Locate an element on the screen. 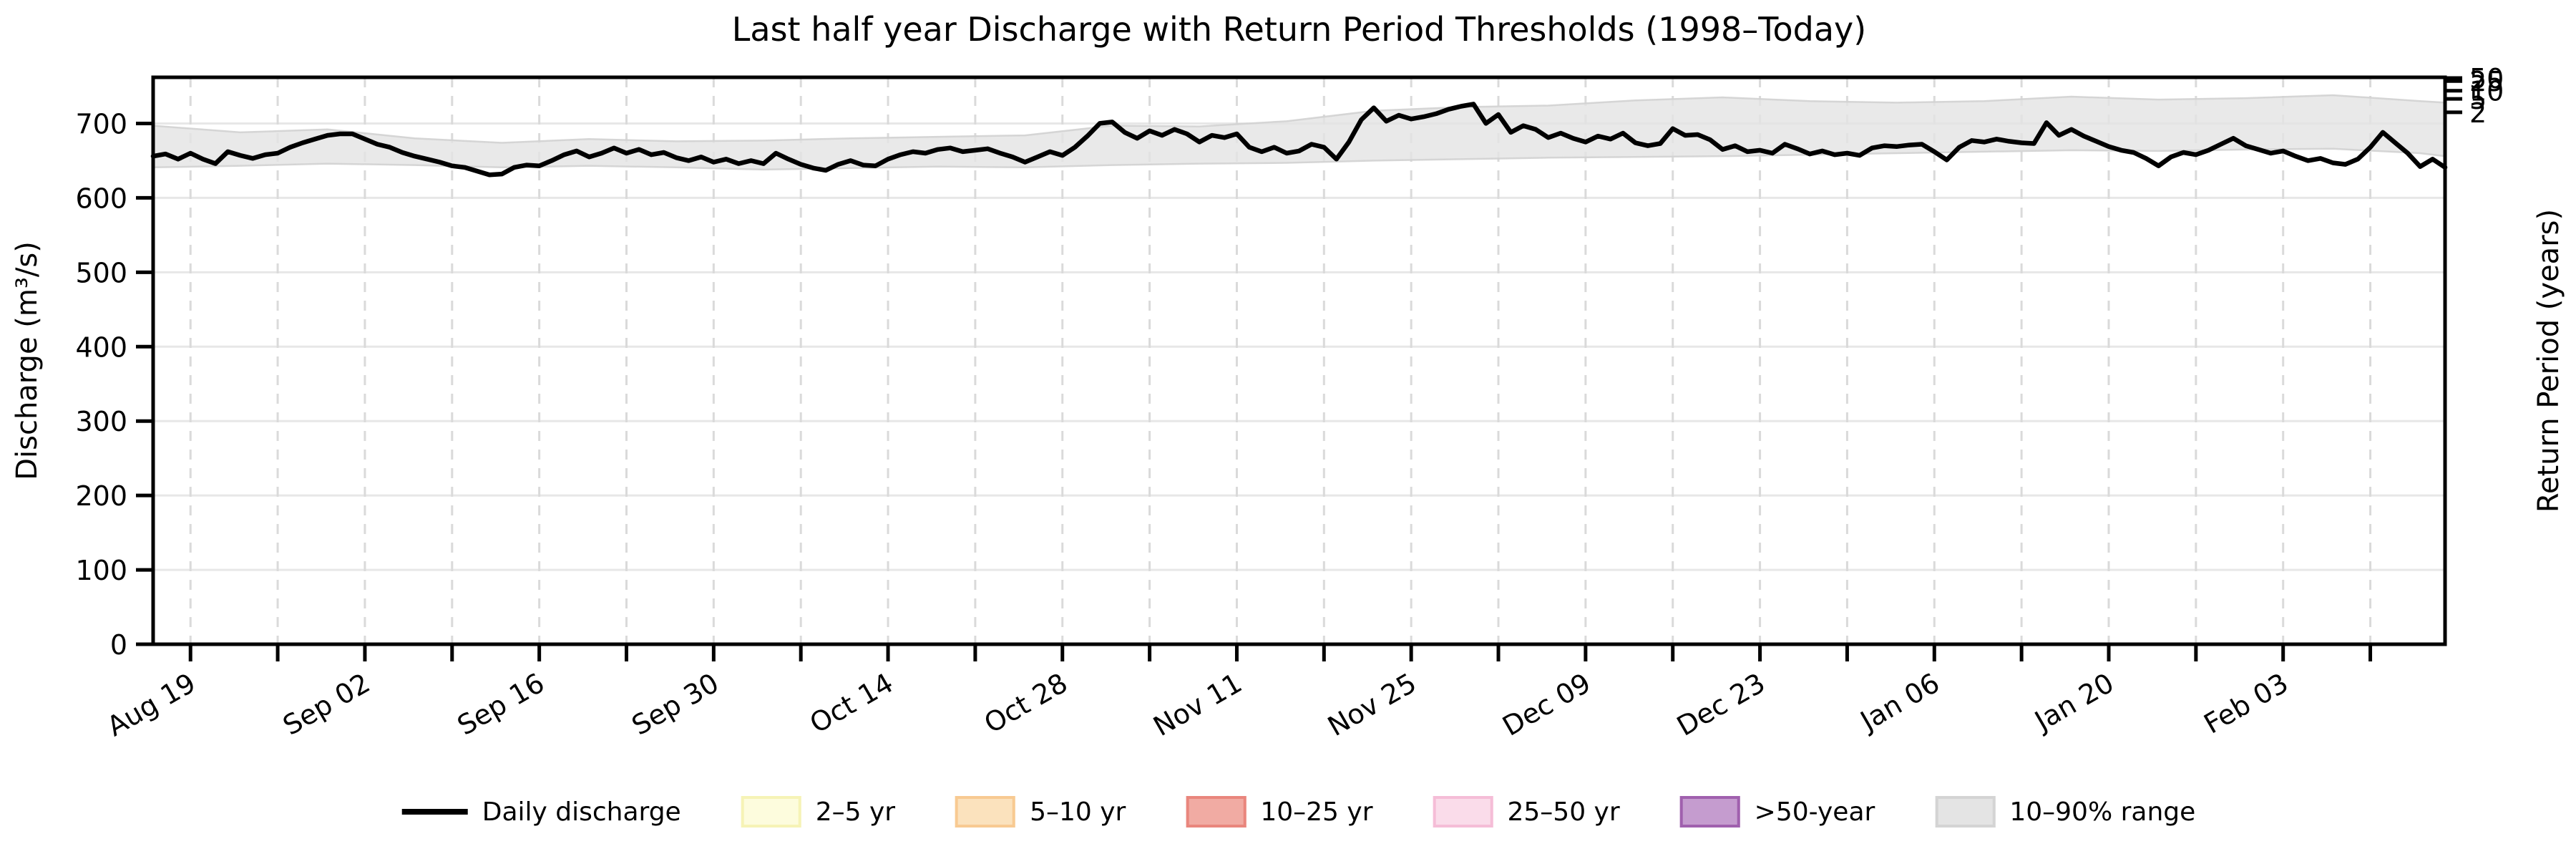 This screenshot has height=859, width=2576. y-tick-label: 700 is located at coordinates (101, 124).